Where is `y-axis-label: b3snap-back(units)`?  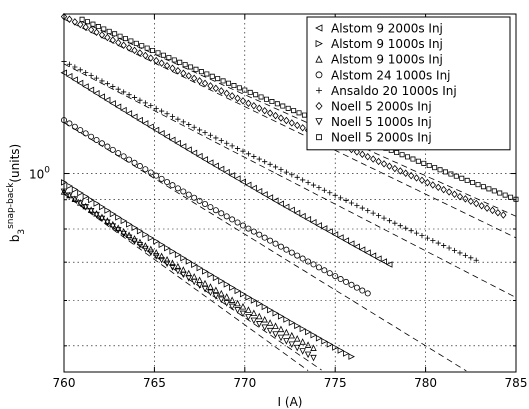
y-axis-label: b3snap-back(units) is located at coordinates (16, 193).